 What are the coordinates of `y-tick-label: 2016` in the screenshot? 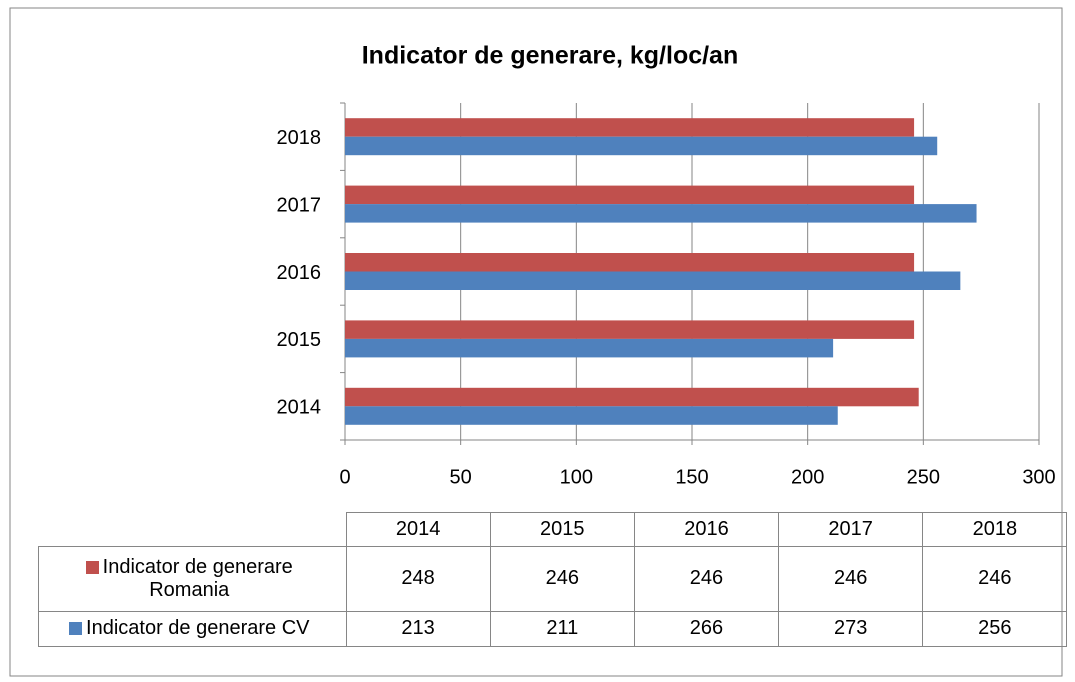 It's located at (299, 273).